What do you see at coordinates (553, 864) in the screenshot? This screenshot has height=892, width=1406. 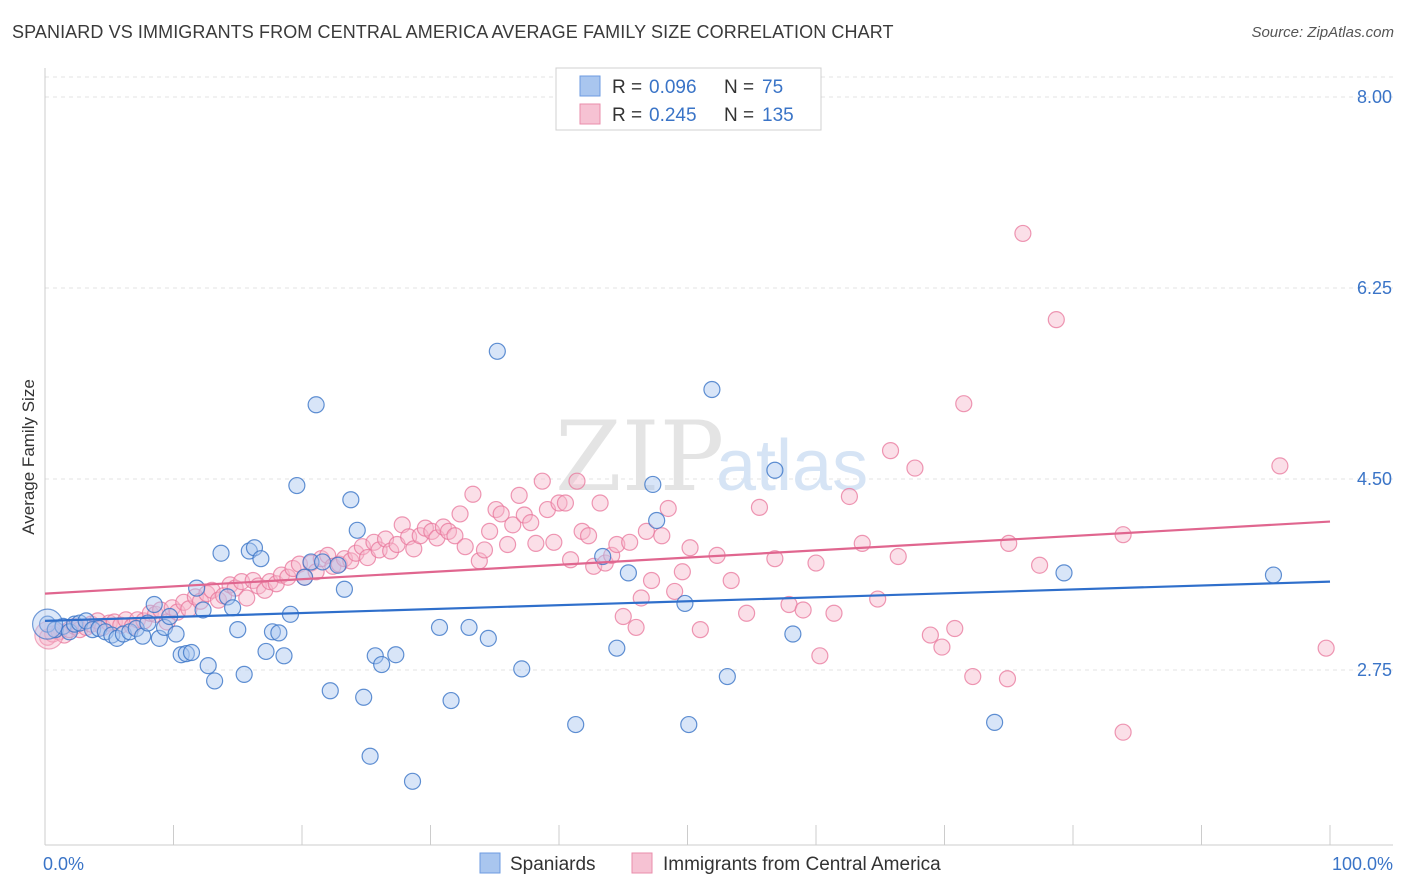 I see `bottom-legend-label-spaniards: Spaniards` at bounding box center [553, 864].